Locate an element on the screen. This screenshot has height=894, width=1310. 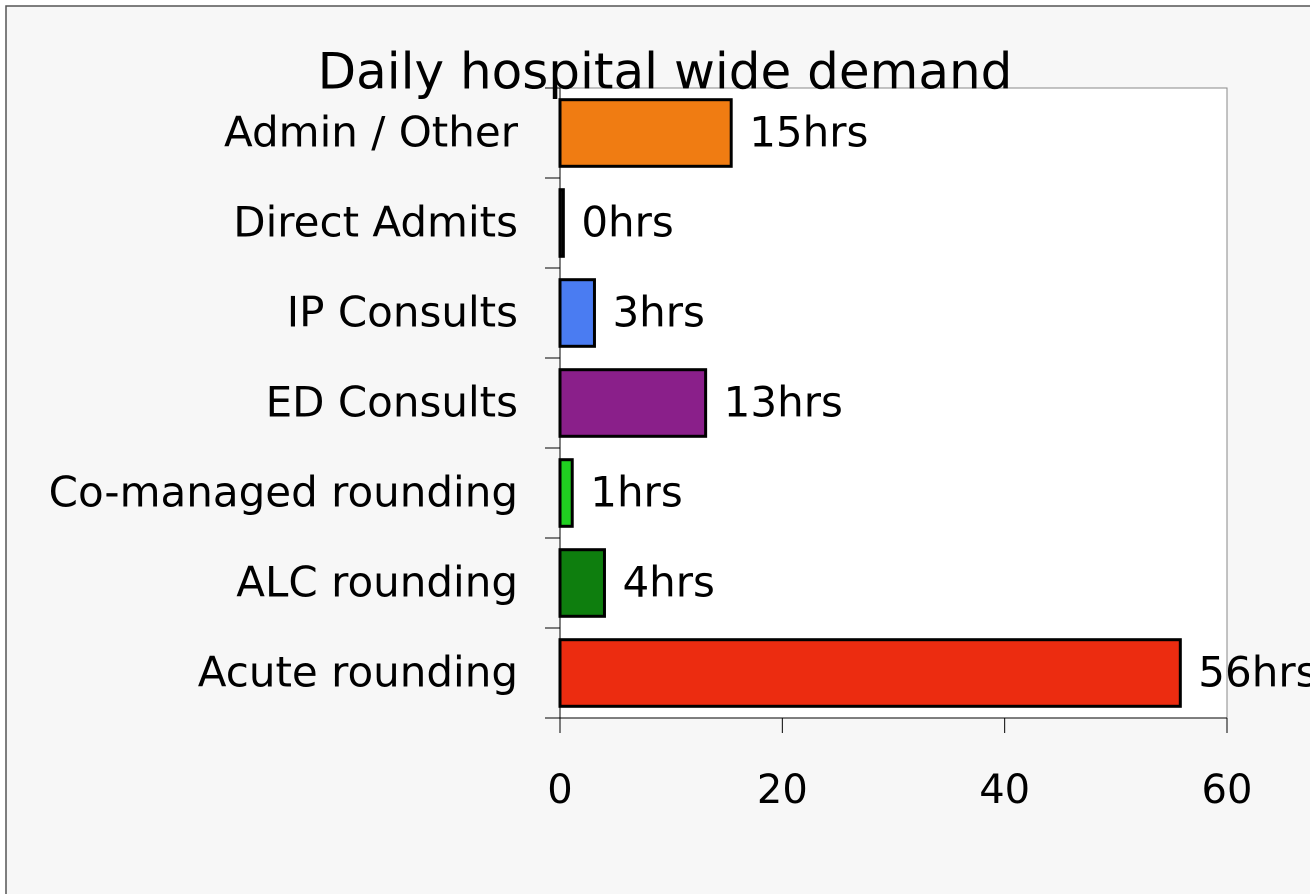
value-label: 3hrs is located at coordinates (658, 312).